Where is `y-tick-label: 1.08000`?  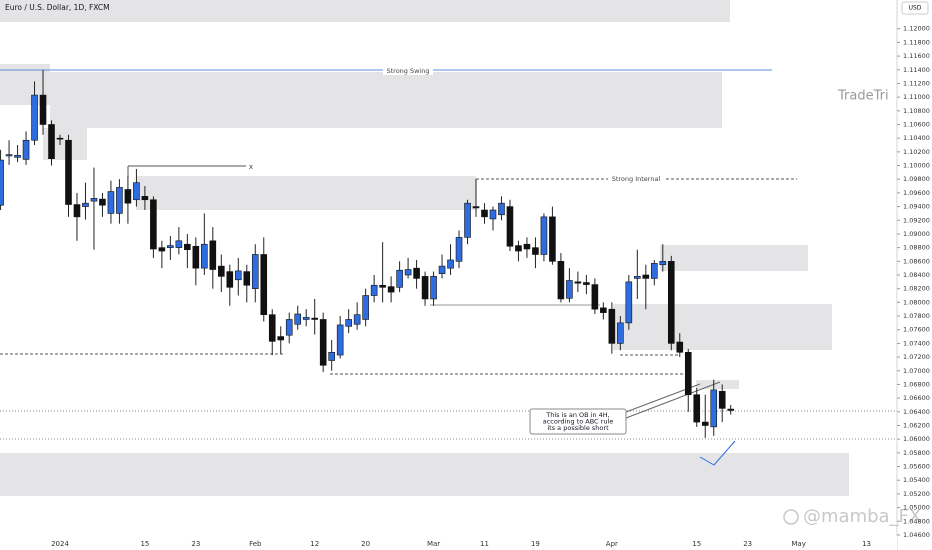 y-tick-label: 1.08000 is located at coordinates (916, 302).